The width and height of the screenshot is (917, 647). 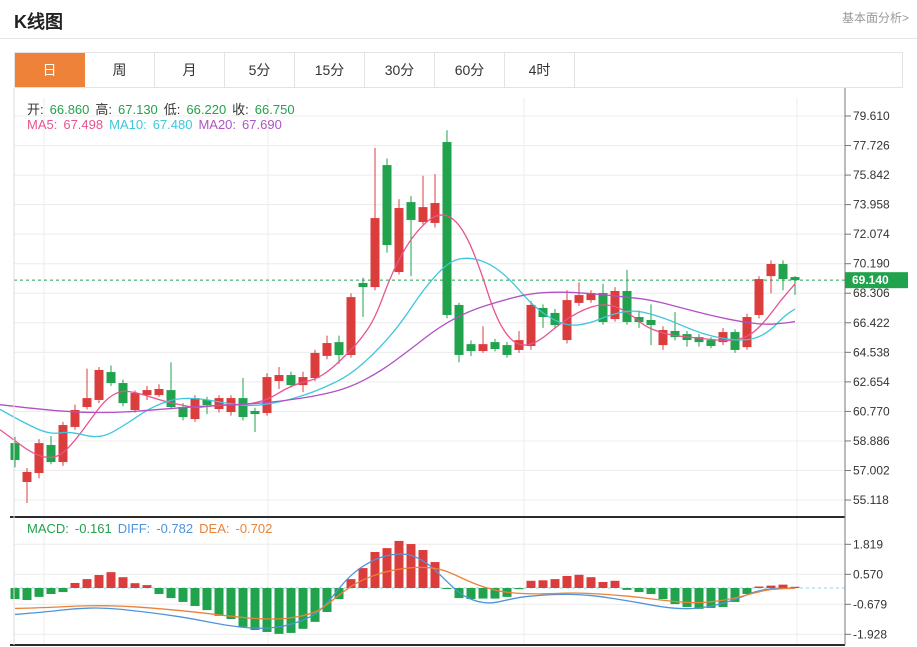 What do you see at coordinates (330, 70) in the screenshot?
I see `tab-15分: 15分` at bounding box center [330, 70].